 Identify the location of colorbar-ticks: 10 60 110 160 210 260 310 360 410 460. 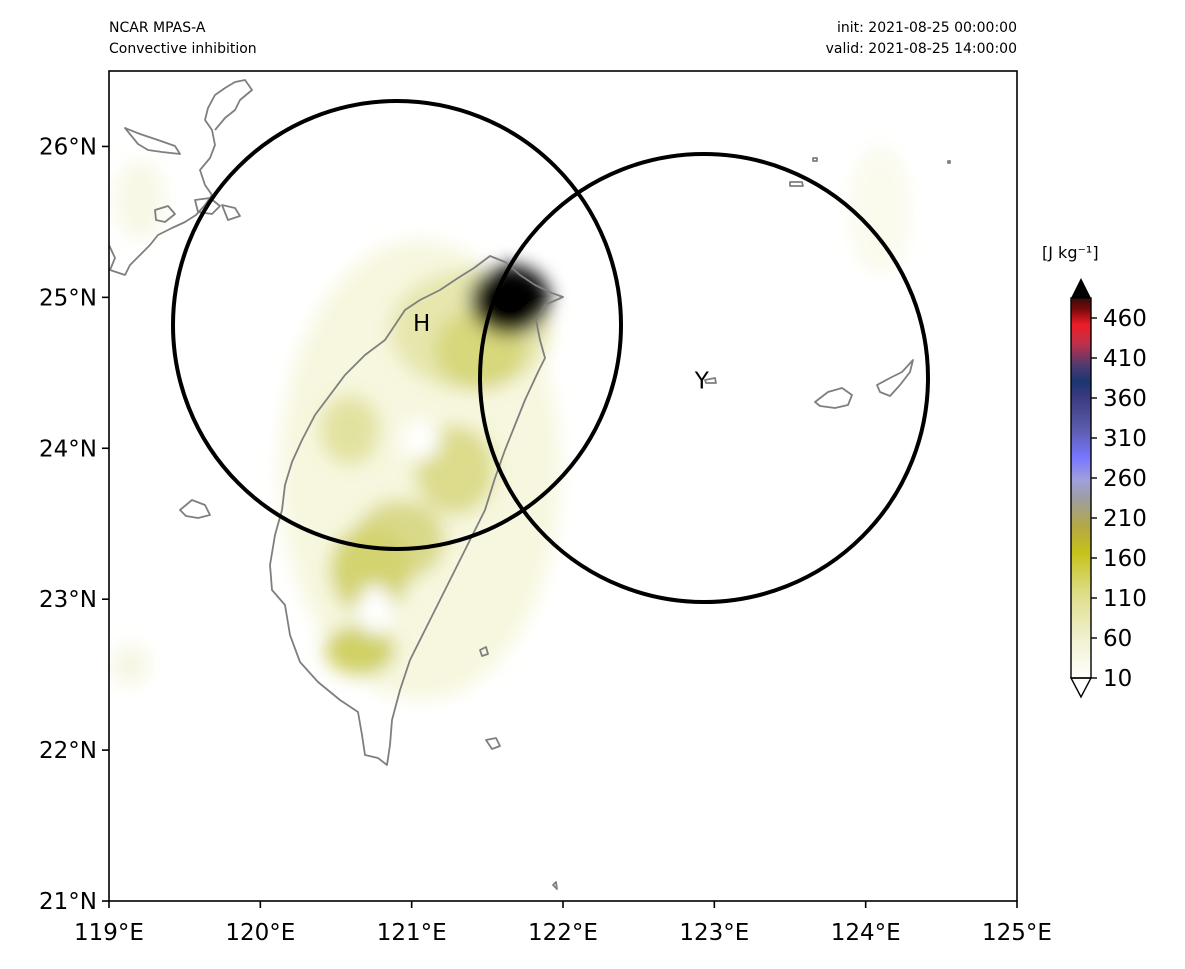
(1119, 499).